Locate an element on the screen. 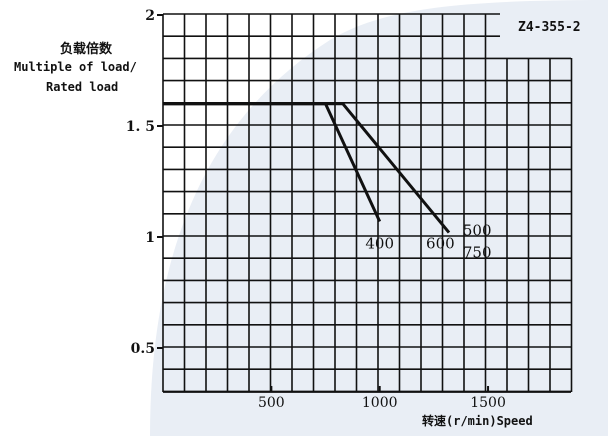  x-tick-label: 500 is located at coordinates (271, 403).